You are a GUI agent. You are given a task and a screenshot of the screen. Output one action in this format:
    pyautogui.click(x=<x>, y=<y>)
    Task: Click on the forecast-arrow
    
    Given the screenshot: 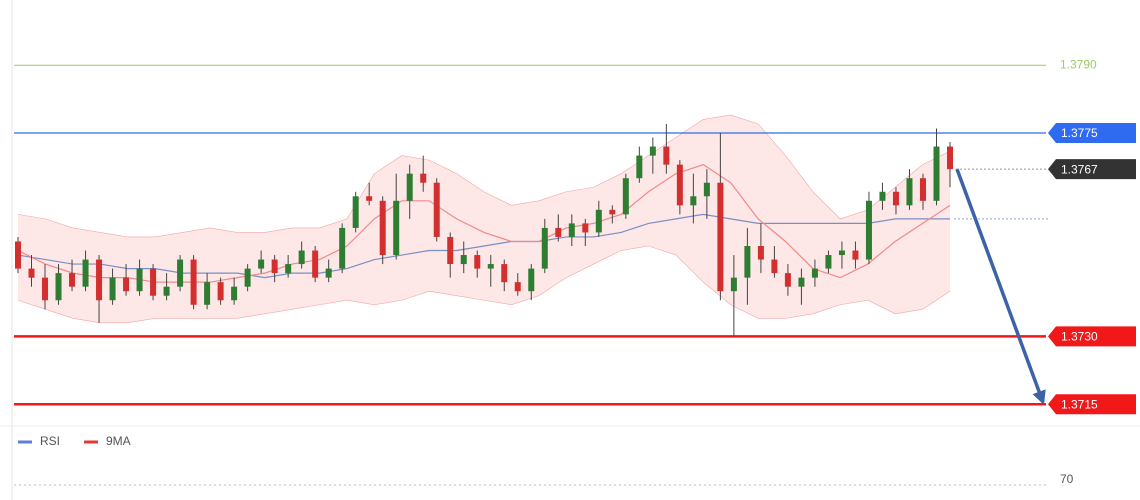 What is the action you would take?
    pyautogui.click(x=1000, y=286)
    